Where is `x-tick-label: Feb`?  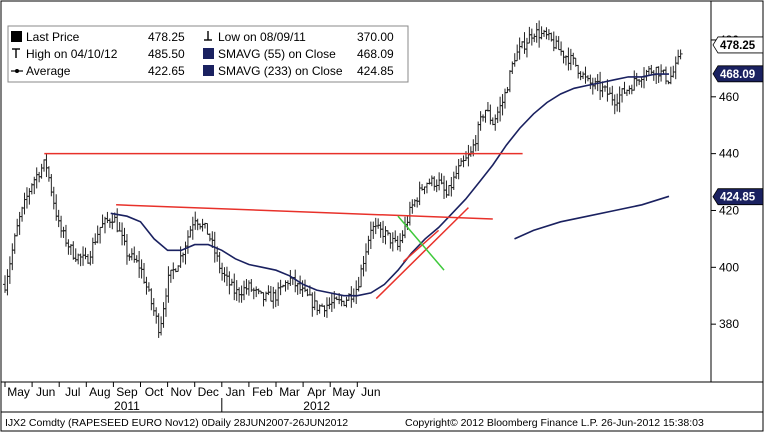 x-tick-label: Feb is located at coordinates (262, 392).